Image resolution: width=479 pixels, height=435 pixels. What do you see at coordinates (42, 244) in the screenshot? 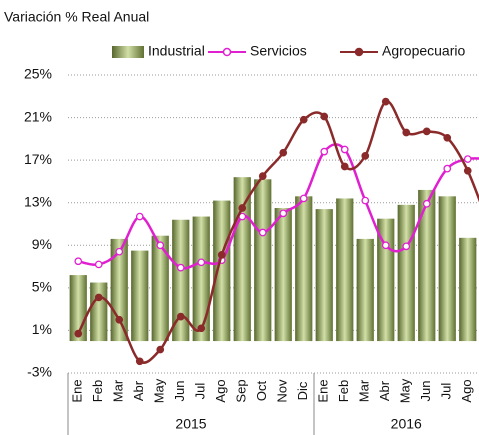
I see `y-tick-label: 9%` at bounding box center [42, 244].